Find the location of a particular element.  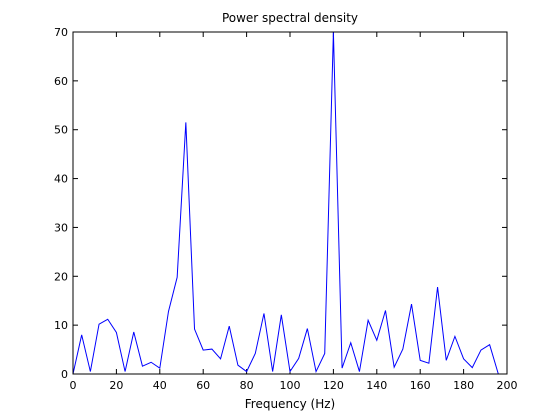

x-tick-label: 120 is located at coordinates (333, 385).